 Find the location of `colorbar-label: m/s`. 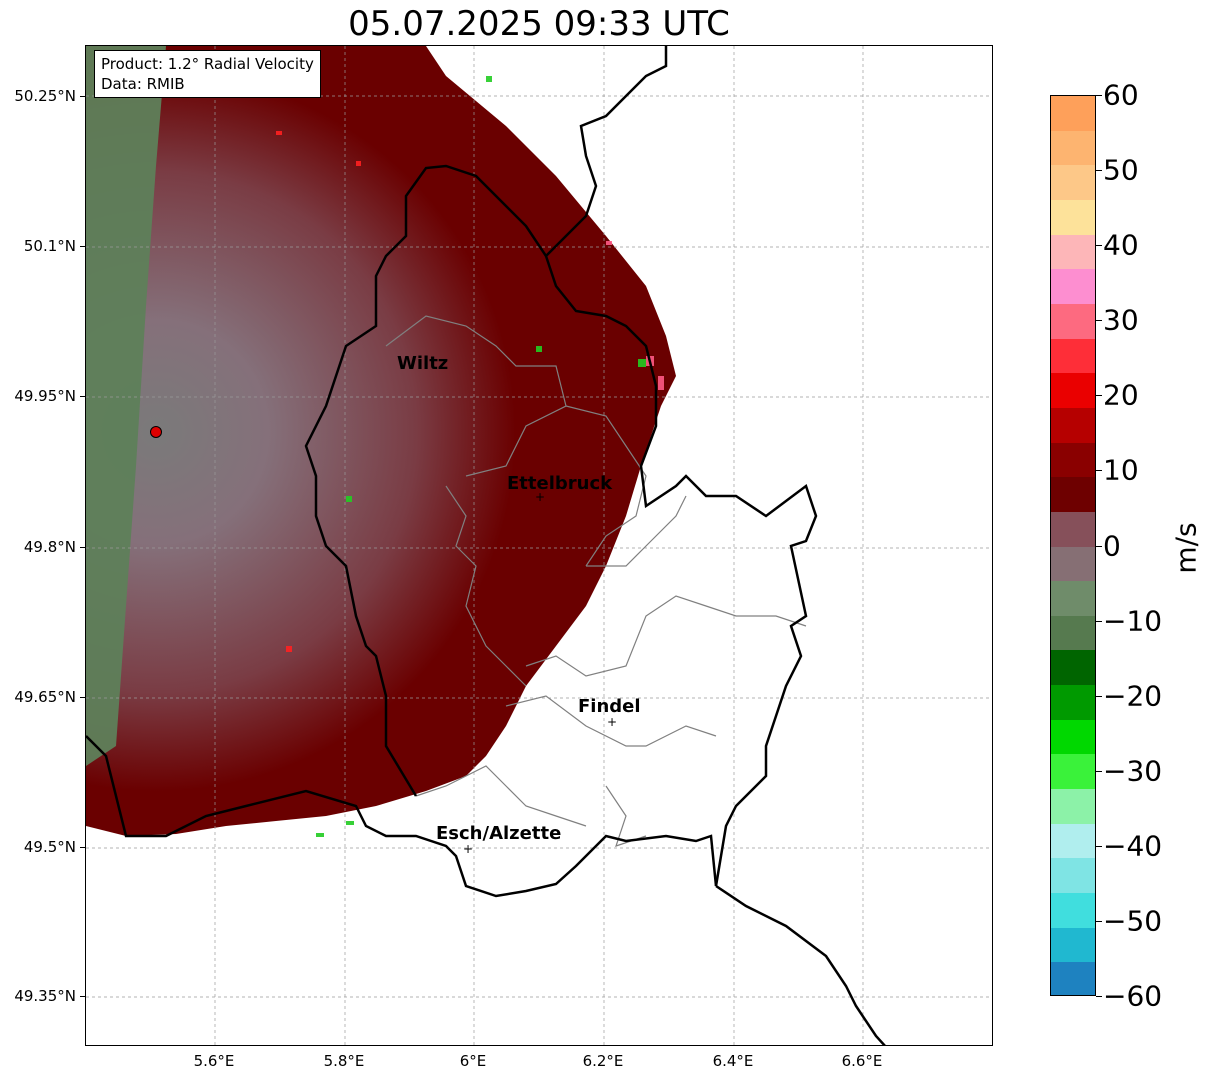

colorbar-label: m/s is located at coordinates (1186, 548).